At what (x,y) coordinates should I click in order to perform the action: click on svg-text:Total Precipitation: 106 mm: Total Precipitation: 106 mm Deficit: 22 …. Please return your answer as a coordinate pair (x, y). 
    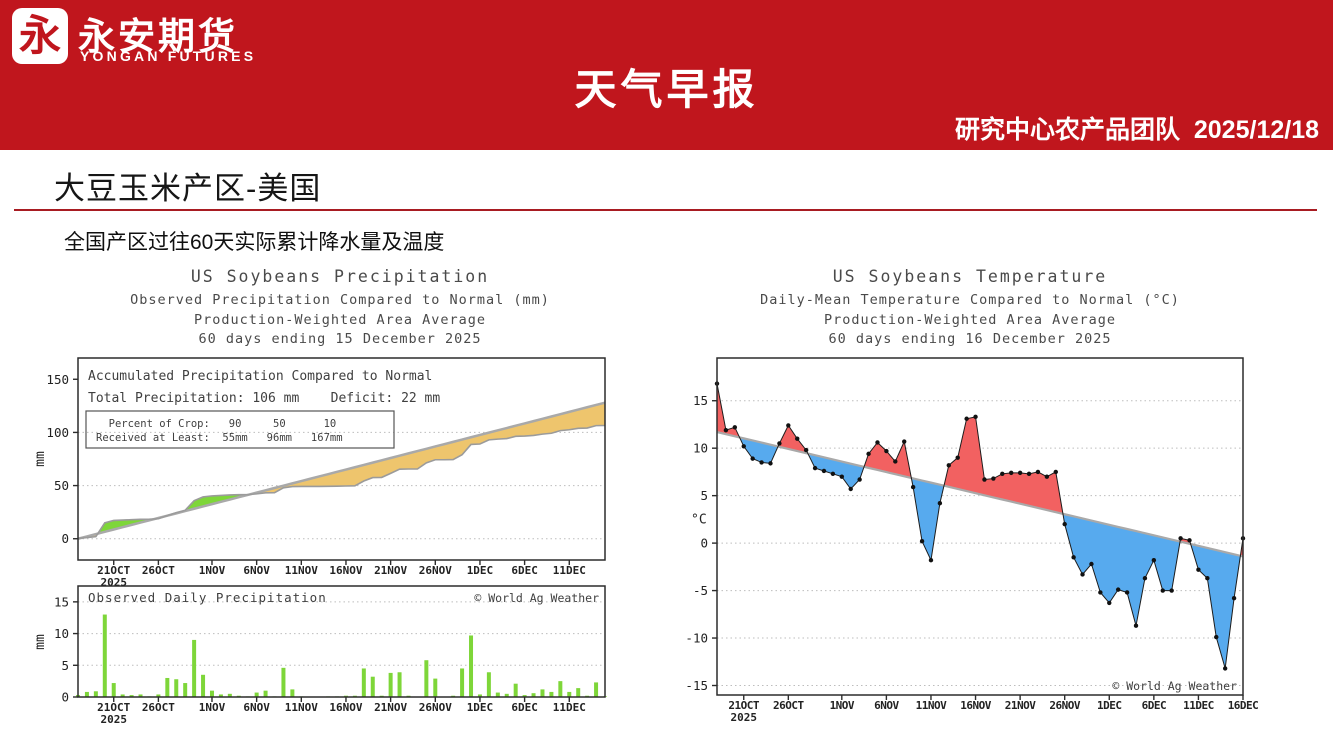
    Looking at the image, I should click on (264, 398).